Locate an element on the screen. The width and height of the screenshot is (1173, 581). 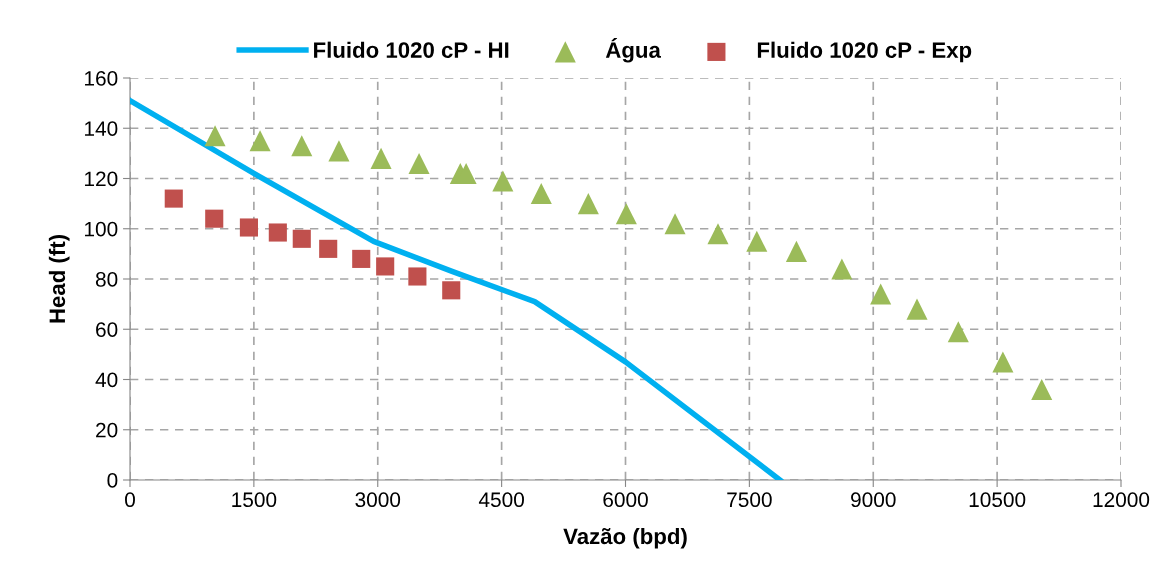
y-tick-label: 160 is located at coordinates (101, 78).